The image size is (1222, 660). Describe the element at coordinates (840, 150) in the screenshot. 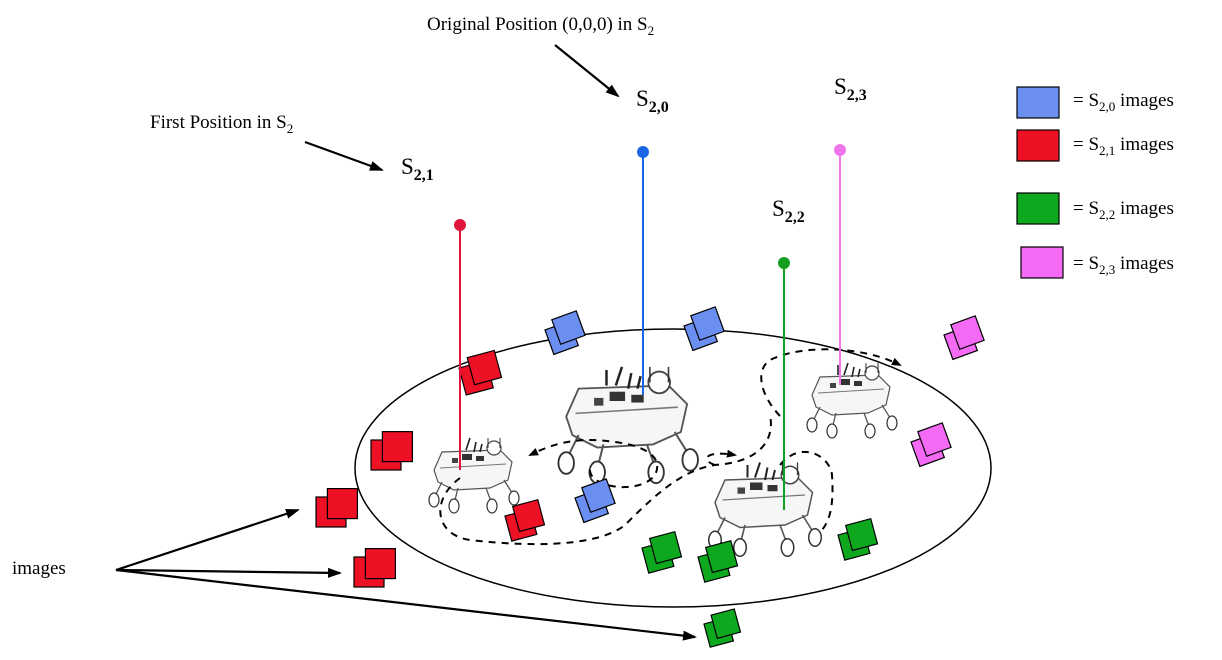

I see `s23-position-dot` at that location.